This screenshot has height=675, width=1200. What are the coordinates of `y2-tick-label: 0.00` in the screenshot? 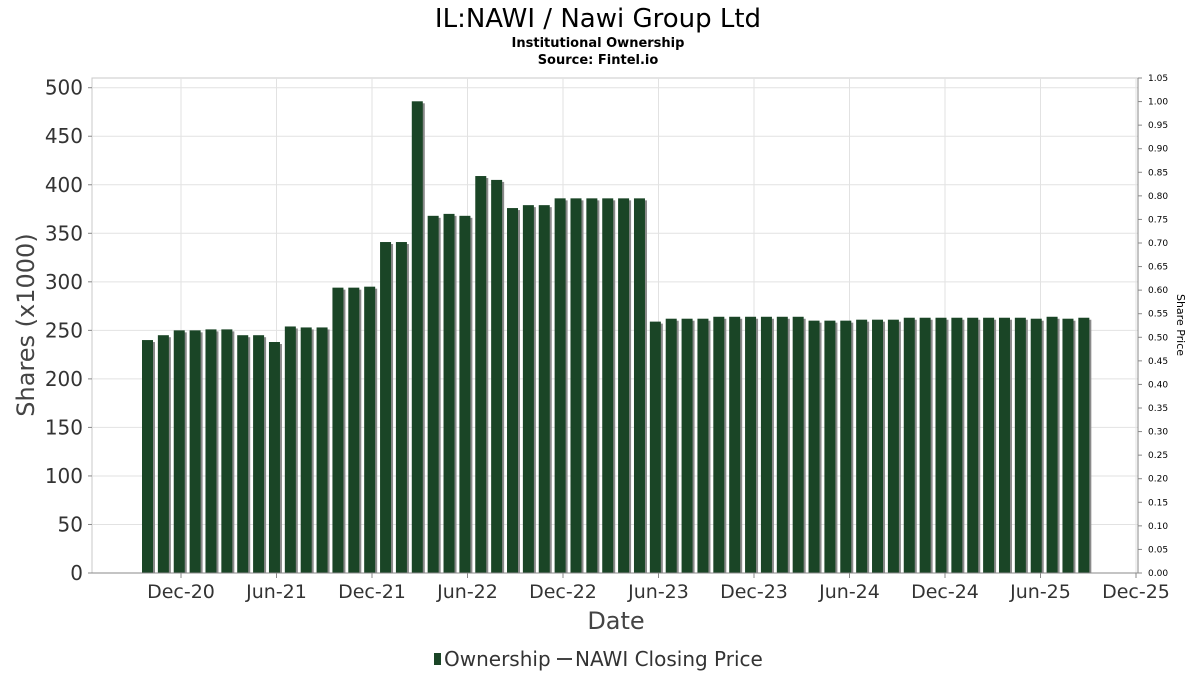 It's located at (1158, 574).